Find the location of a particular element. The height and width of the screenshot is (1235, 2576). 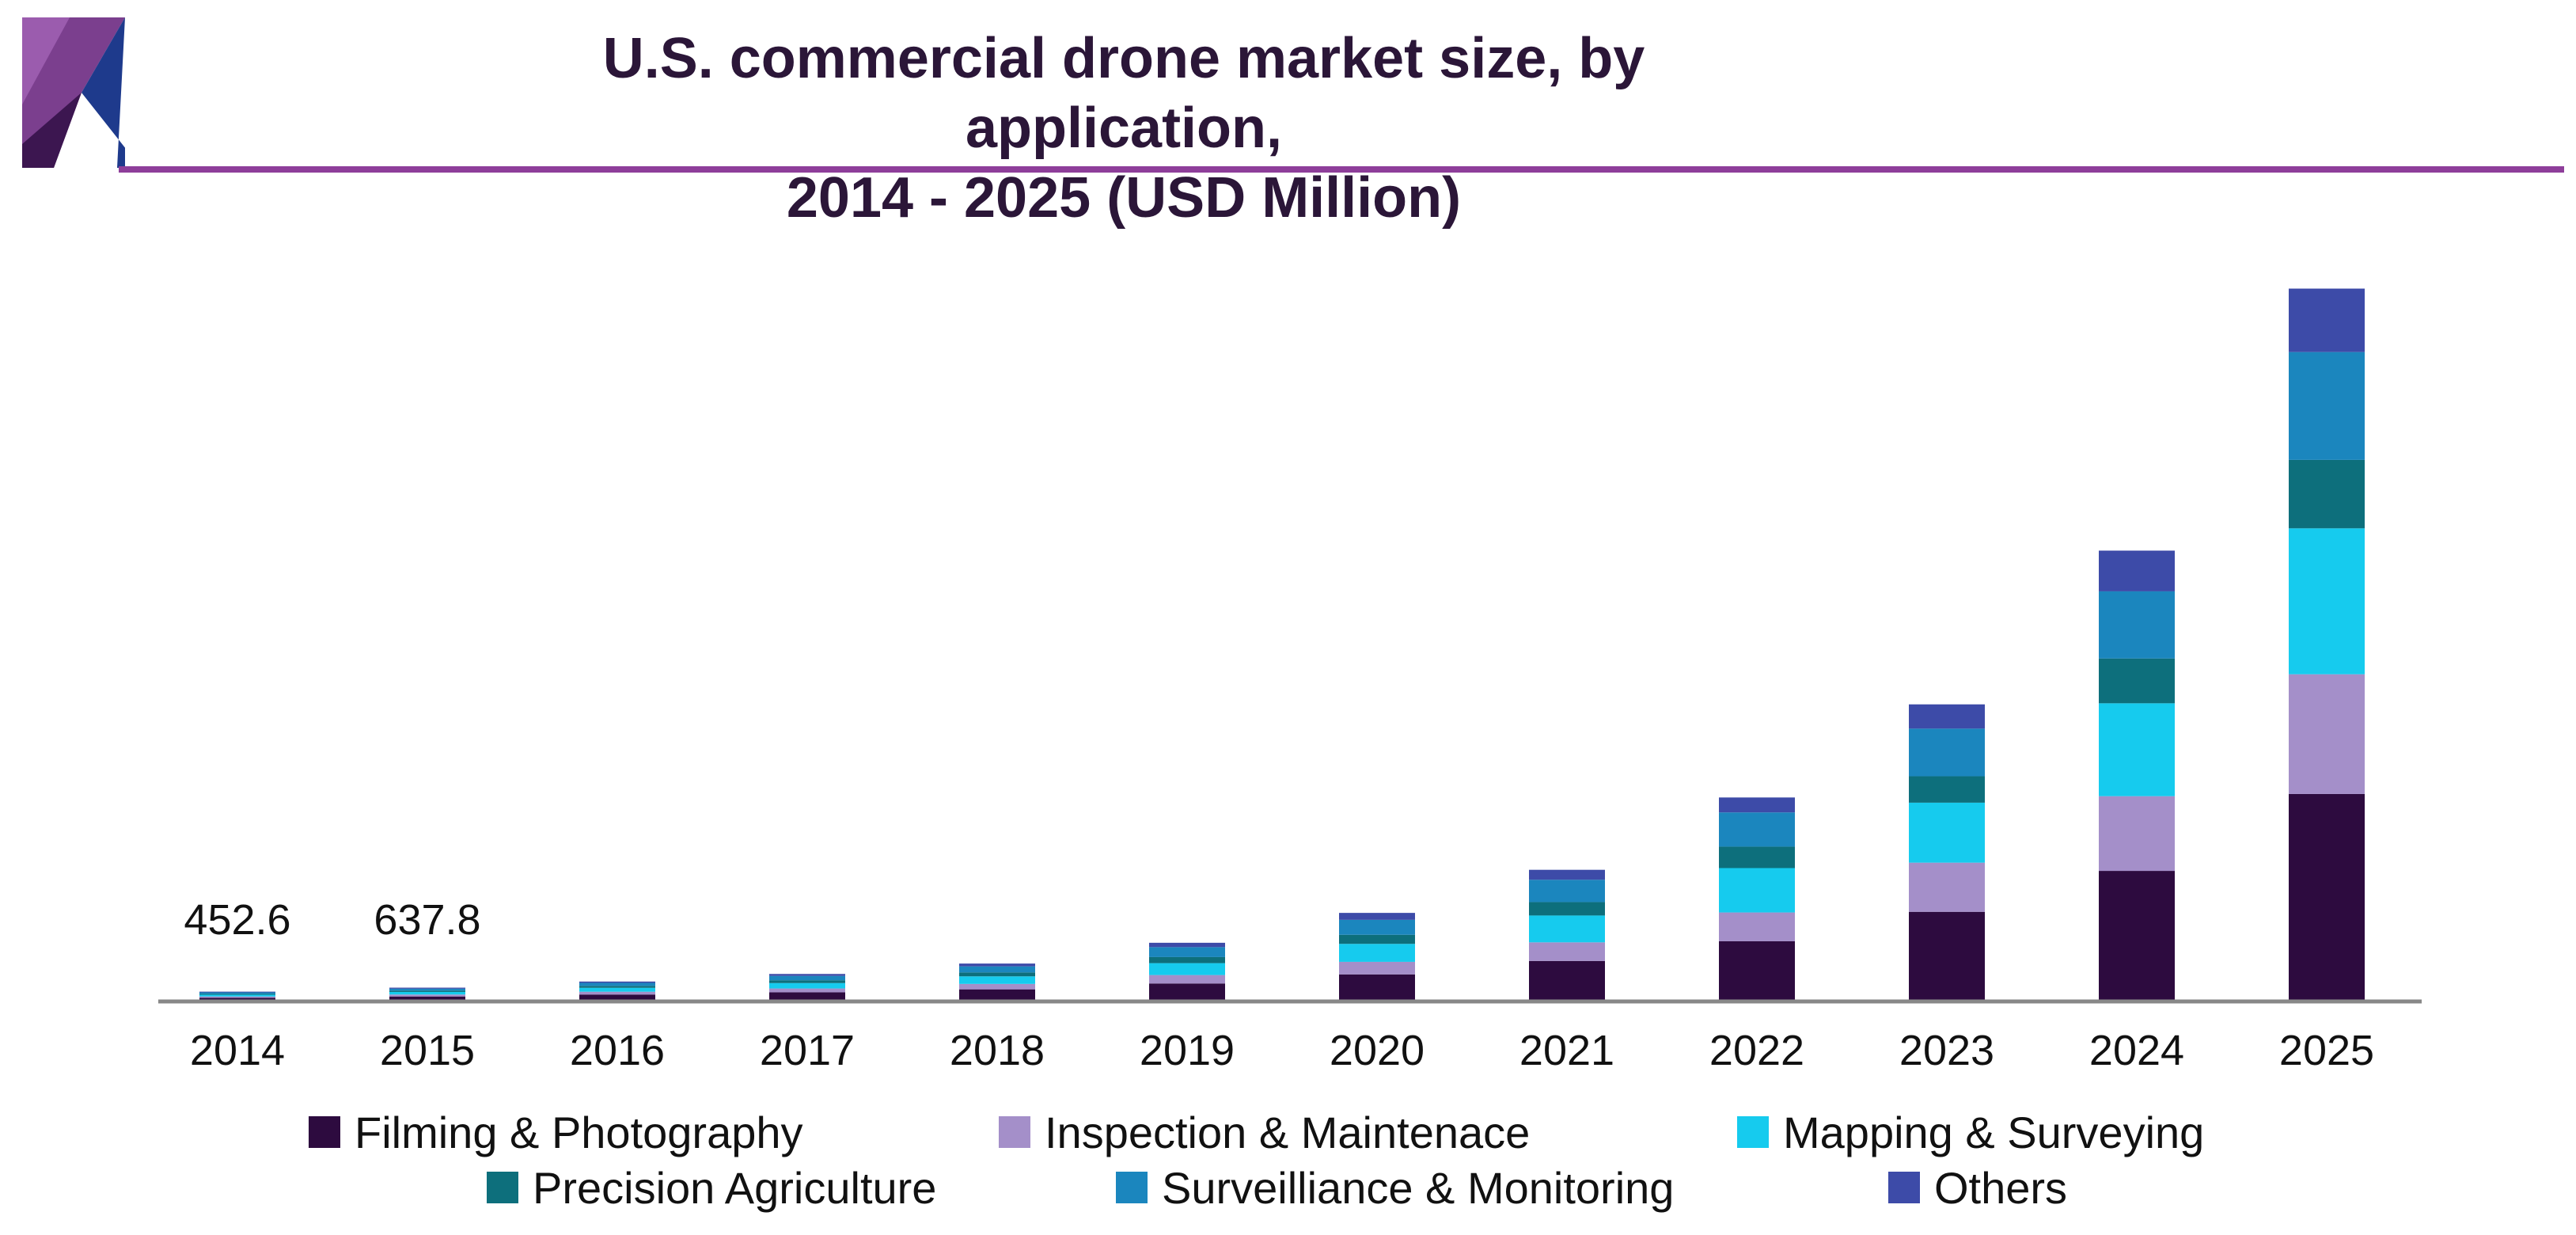

bar-segment-2025-others is located at coordinates (2327, 320).